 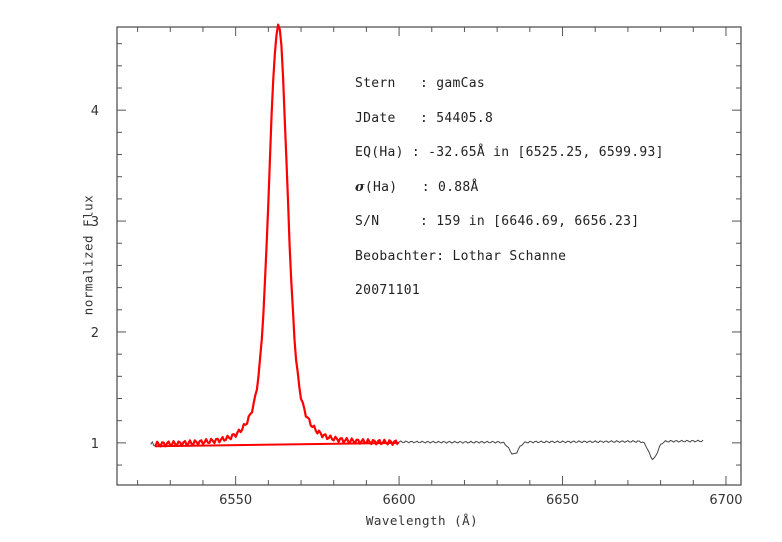 What do you see at coordinates (388, 290) in the screenshot?
I see `date-label: 20071101` at bounding box center [388, 290].